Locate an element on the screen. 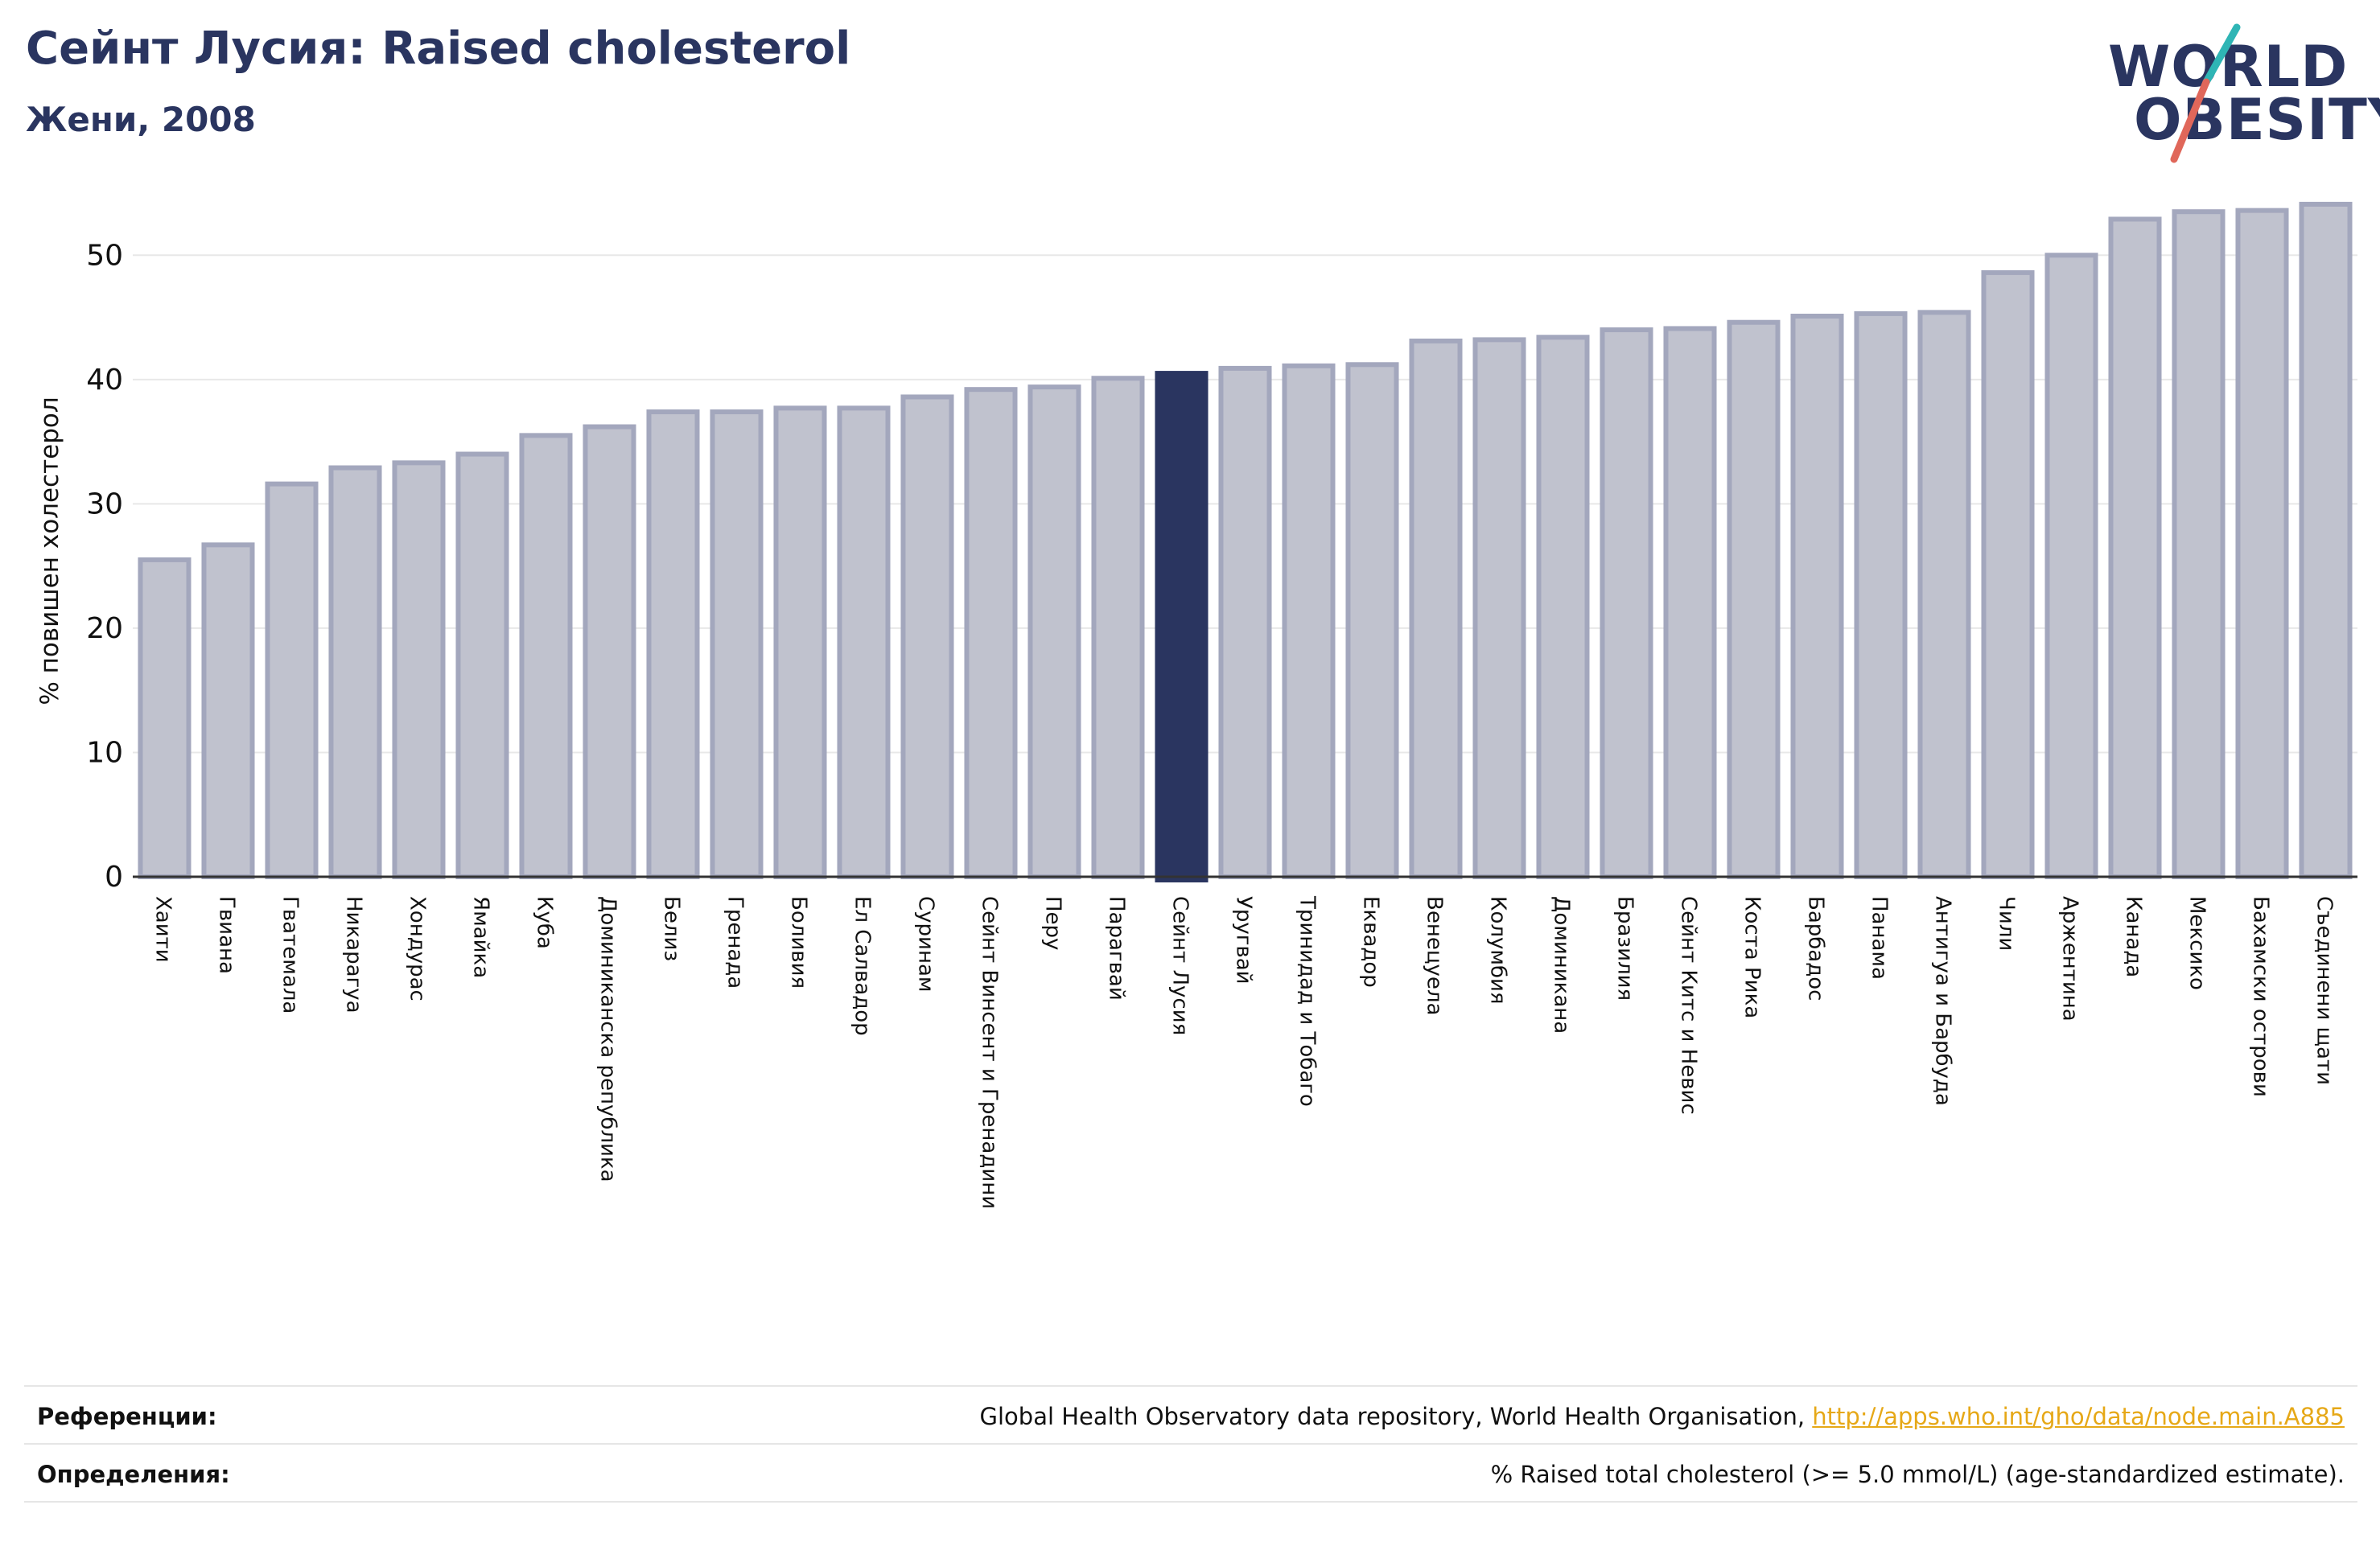 The width and height of the screenshot is (2380, 1542). x-tick-label: Панама is located at coordinates (1880, 938).